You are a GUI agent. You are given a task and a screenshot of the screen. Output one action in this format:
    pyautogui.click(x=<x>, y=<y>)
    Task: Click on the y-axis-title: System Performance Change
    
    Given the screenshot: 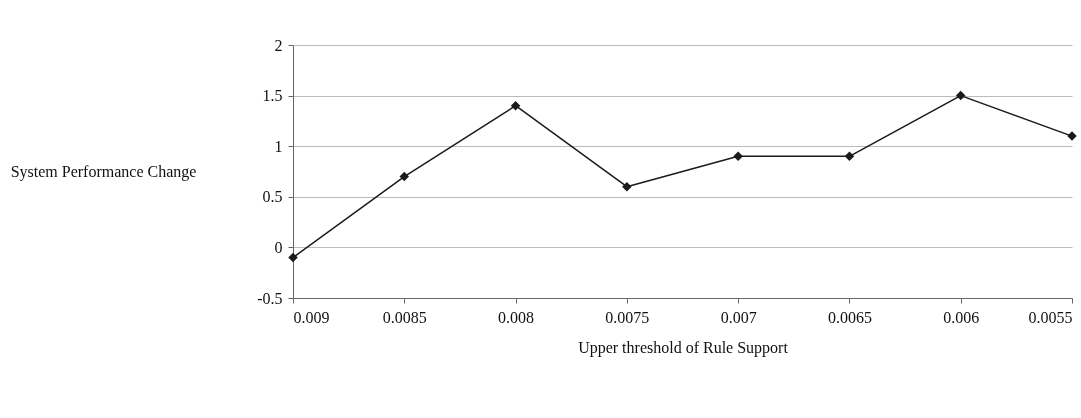 What is the action you would take?
    pyautogui.click(x=103, y=171)
    